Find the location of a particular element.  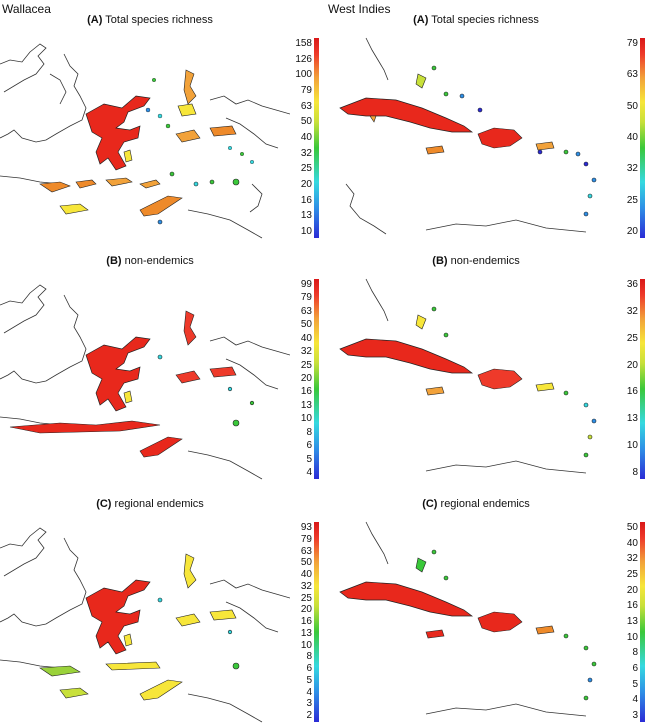

color-scale: 99 79 63 50 40 32 25 20 16 13 10 8 6 5 4 is located at coordinates (306, 379).